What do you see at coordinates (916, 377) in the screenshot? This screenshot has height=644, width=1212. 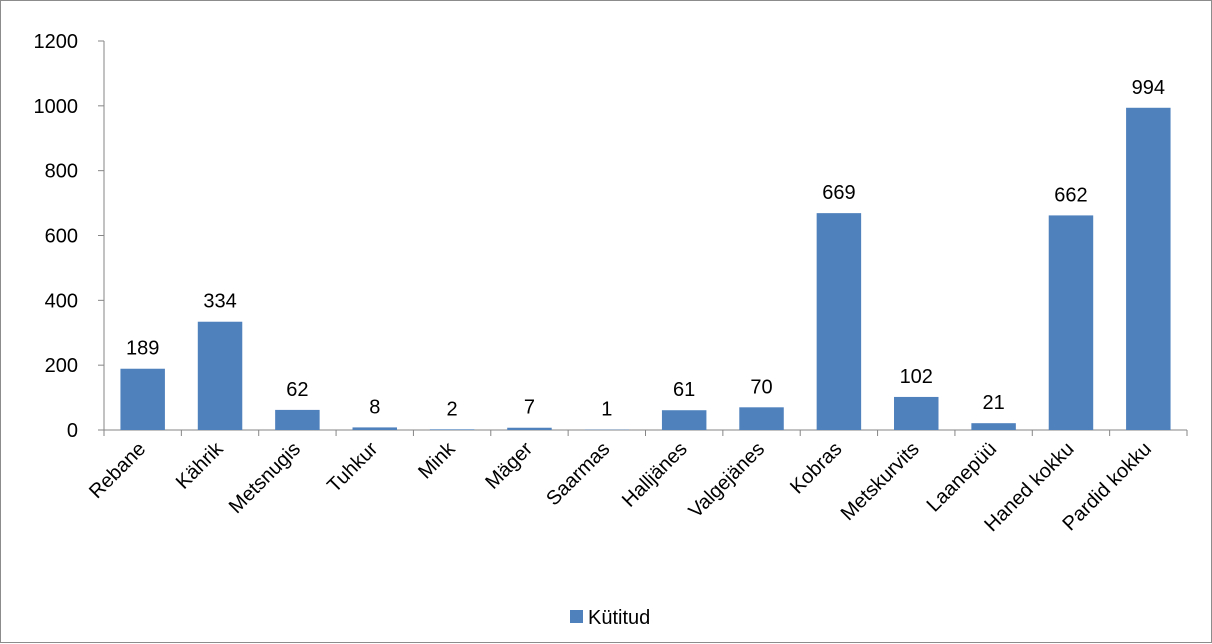 I see `data-label: 102` at bounding box center [916, 377].